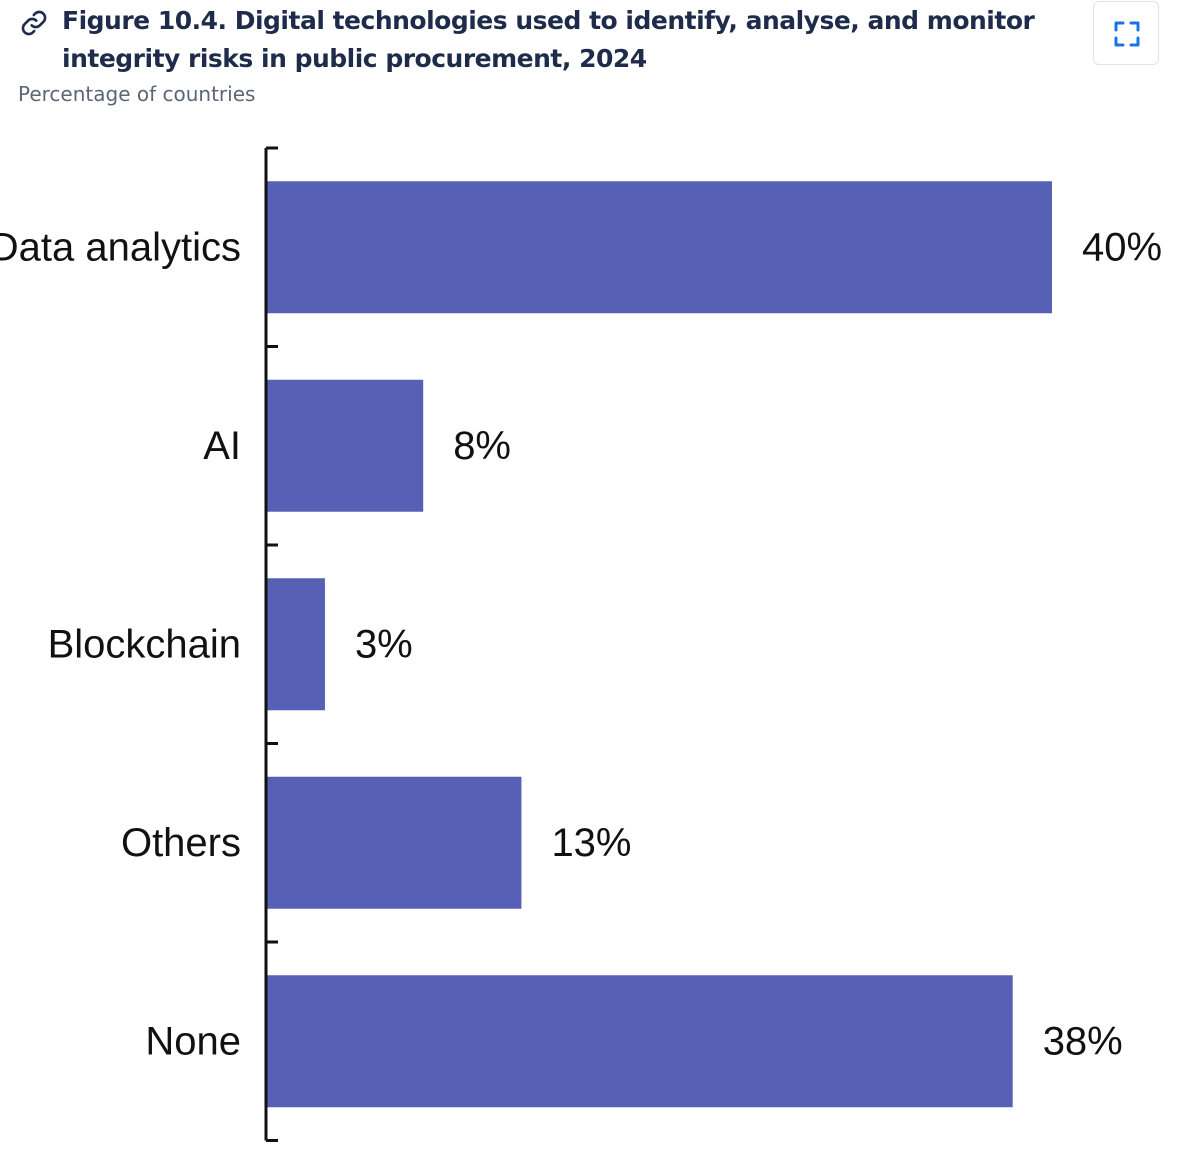 This screenshot has width=1200, height=1169. Describe the element at coordinates (345, 445) in the screenshot. I see `bar-ai` at that location.